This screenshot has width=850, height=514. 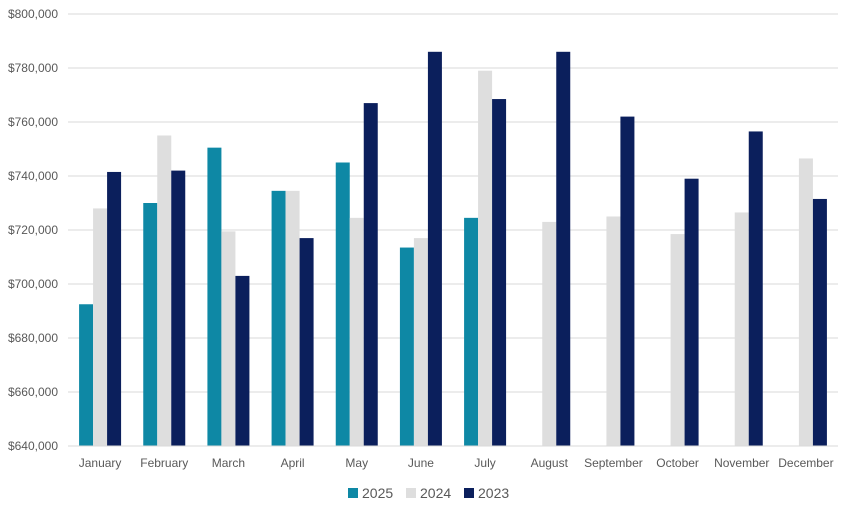 I want to click on legend-swatch-2025, so click(x=353, y=493).